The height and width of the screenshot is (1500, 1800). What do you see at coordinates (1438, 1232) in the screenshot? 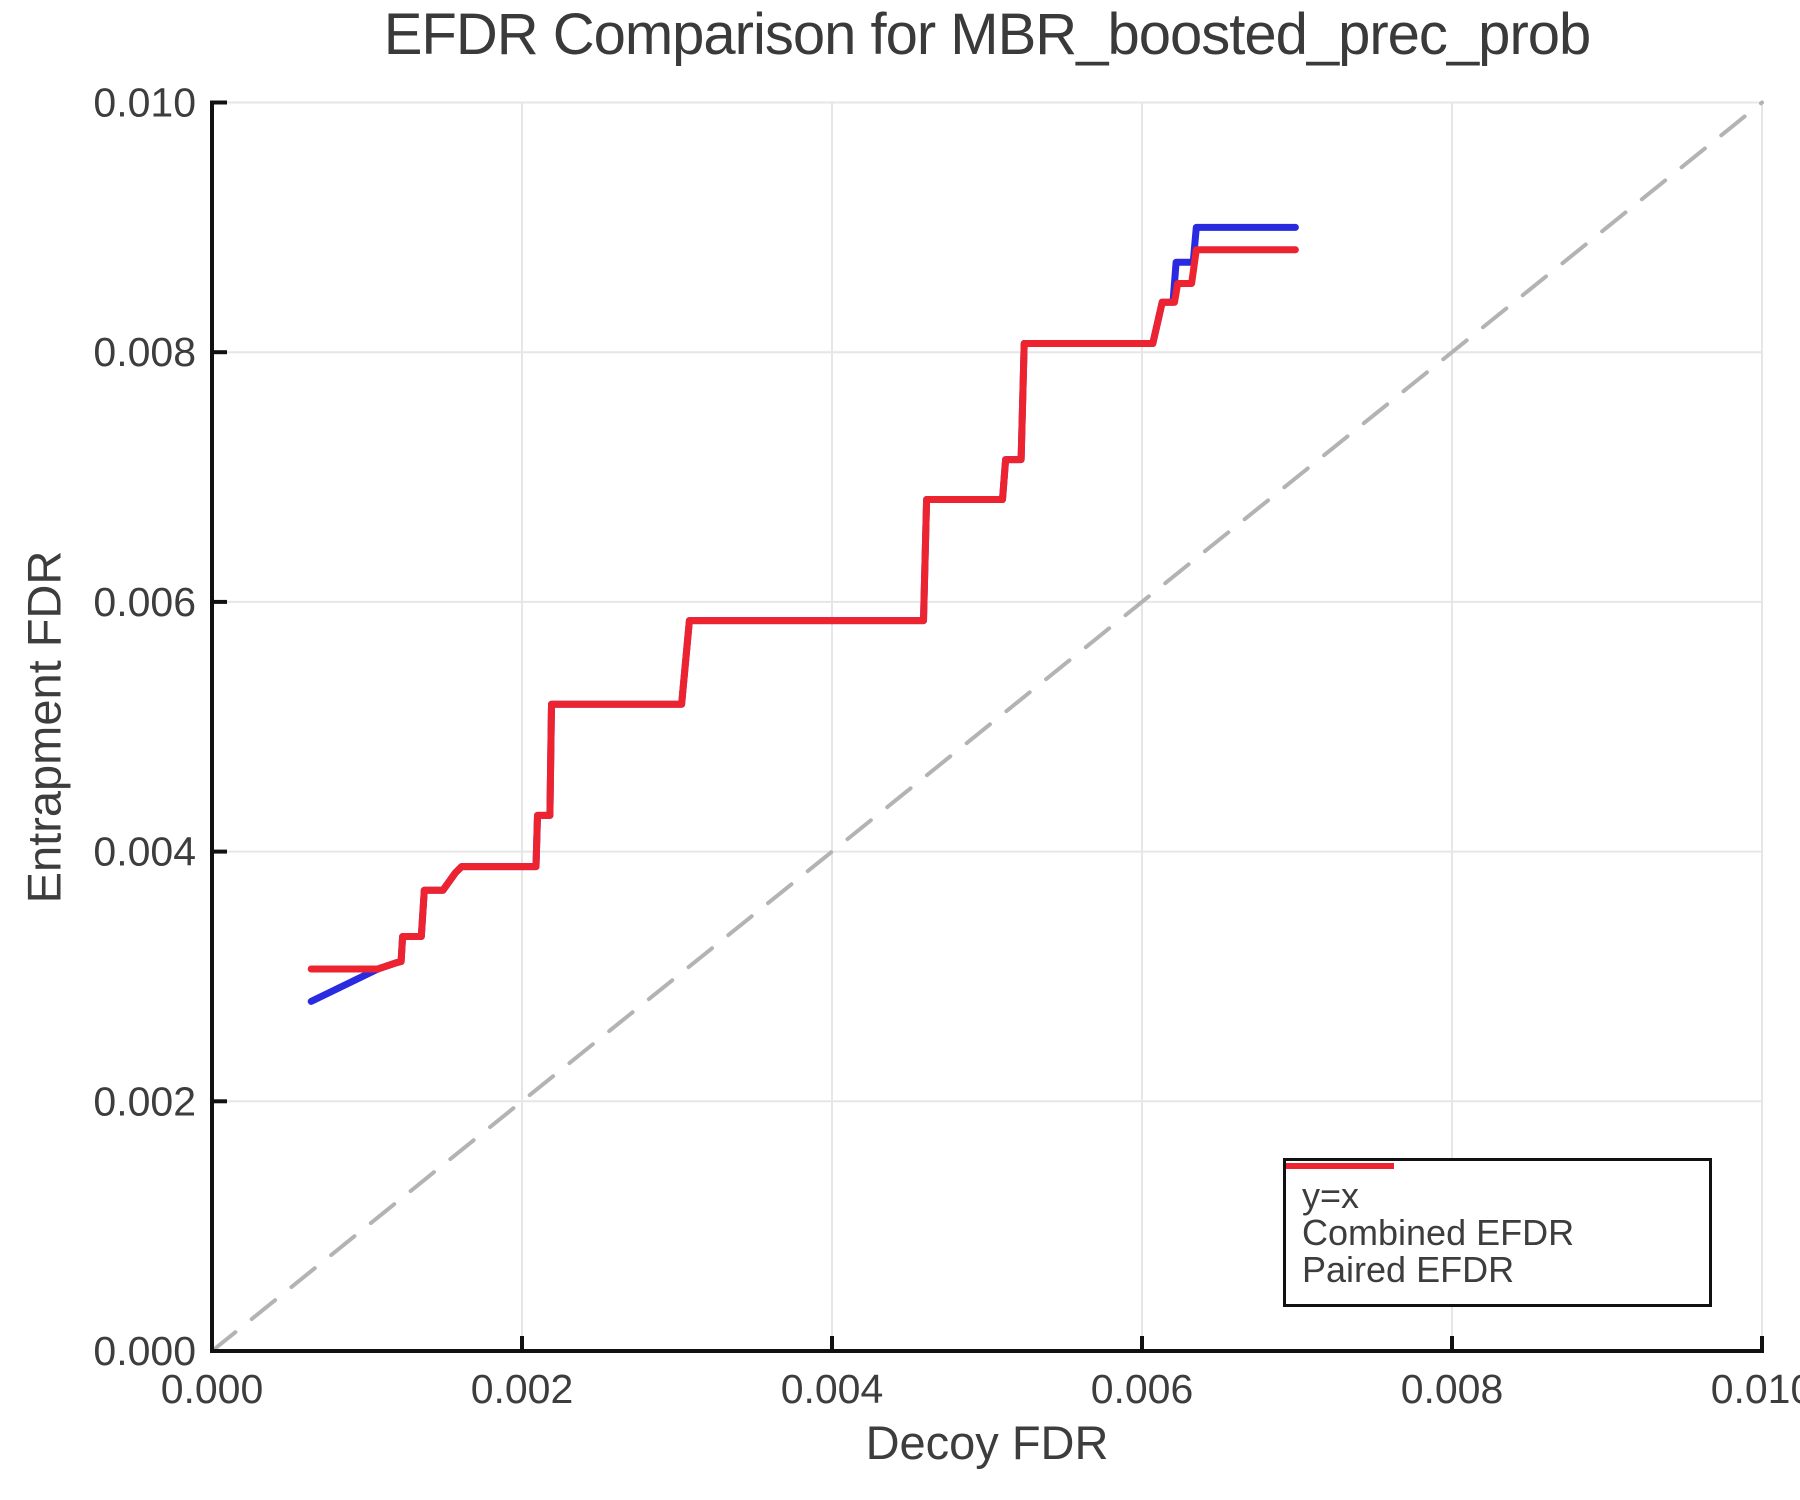
I see `legend-label-combined-efdr: Combined EFDR` at bounding box center [1438, 1232].